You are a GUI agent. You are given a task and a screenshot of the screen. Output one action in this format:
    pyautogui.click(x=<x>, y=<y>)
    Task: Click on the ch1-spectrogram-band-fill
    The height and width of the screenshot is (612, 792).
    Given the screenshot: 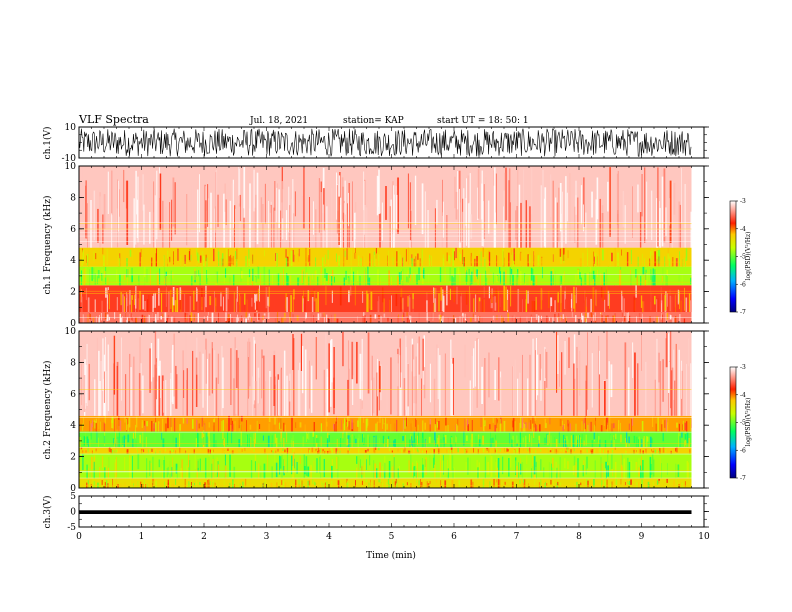 What is the action you would take?
    pyautogui.click(x=385, y=276)
    